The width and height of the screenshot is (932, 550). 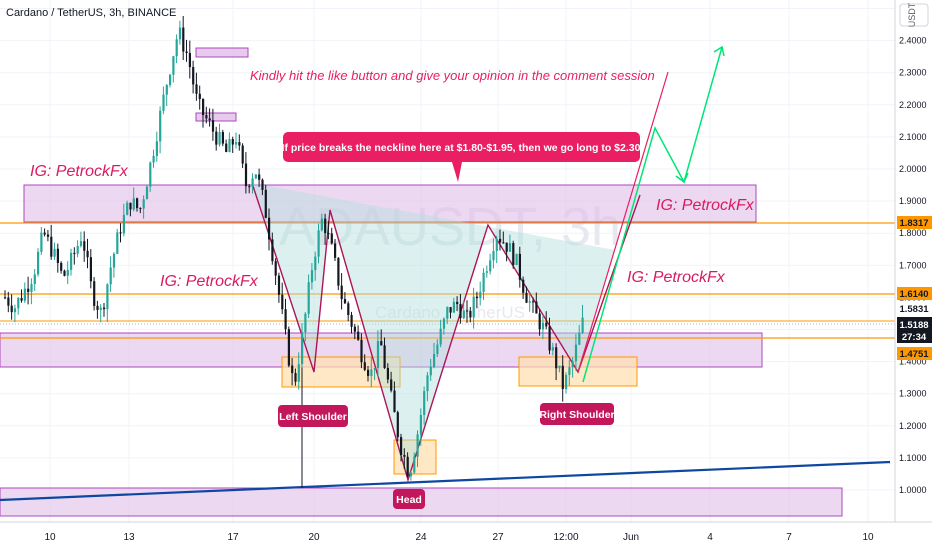 I want to click on x-tick-label: 12:00, so click(x=565, y=537).